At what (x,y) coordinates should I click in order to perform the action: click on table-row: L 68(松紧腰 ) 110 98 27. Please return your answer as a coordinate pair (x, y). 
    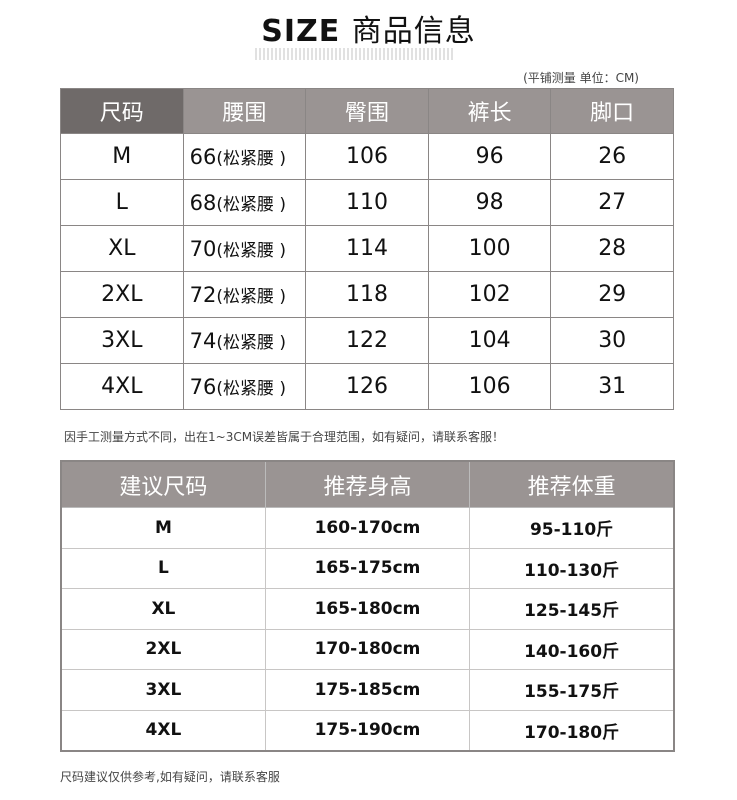
    Looking at the image, I should click on (367, 202).